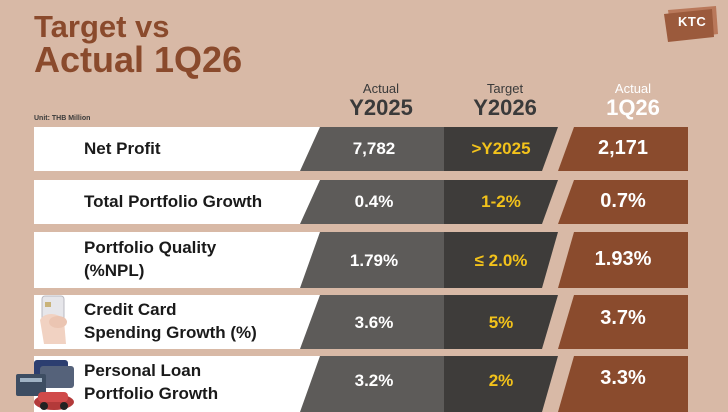 The height and width of the screenshot is (412, 728). I want to click on cell-actual-1q26: 3.3%, so click(623, 384).